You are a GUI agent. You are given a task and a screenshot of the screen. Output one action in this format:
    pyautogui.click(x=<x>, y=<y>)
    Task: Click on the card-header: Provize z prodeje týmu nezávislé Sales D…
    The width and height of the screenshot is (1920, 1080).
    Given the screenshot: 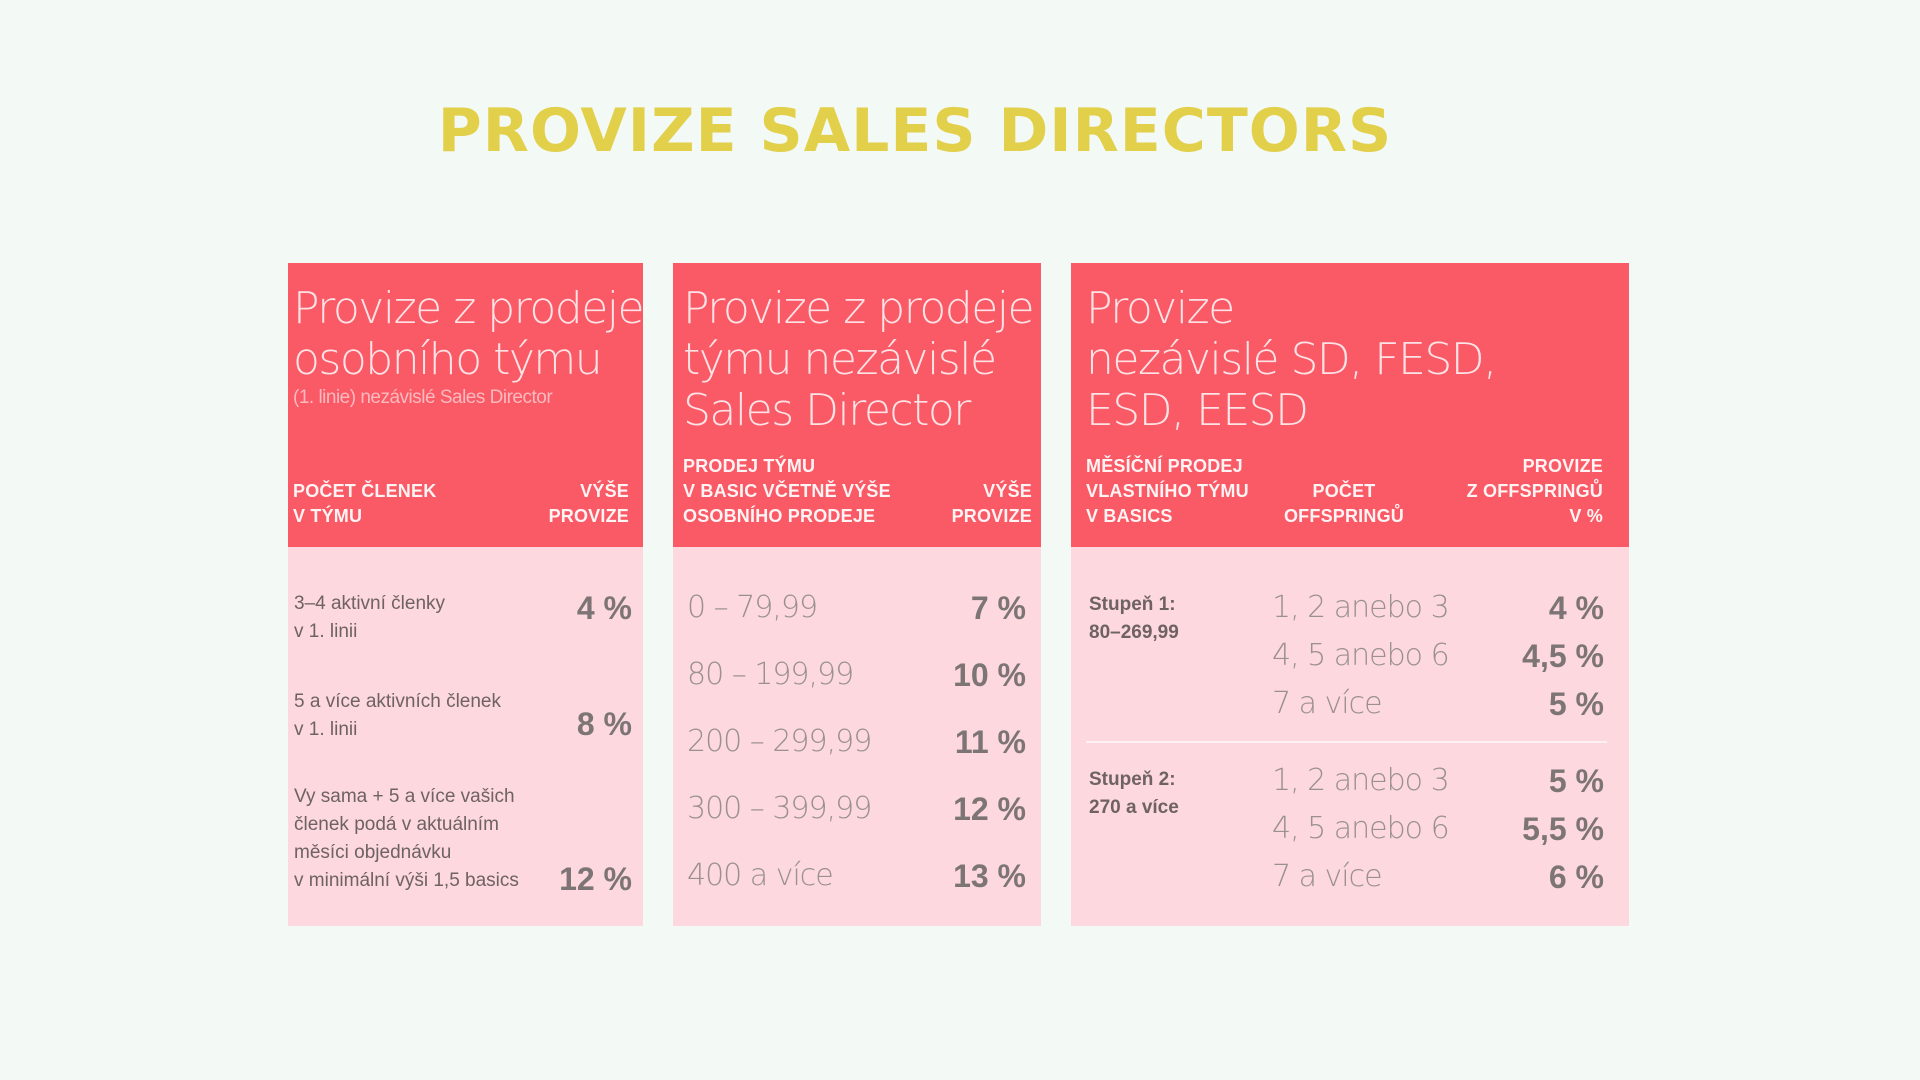 What is the action you would take?
    pyautogui.click(x=857, y=405)
    